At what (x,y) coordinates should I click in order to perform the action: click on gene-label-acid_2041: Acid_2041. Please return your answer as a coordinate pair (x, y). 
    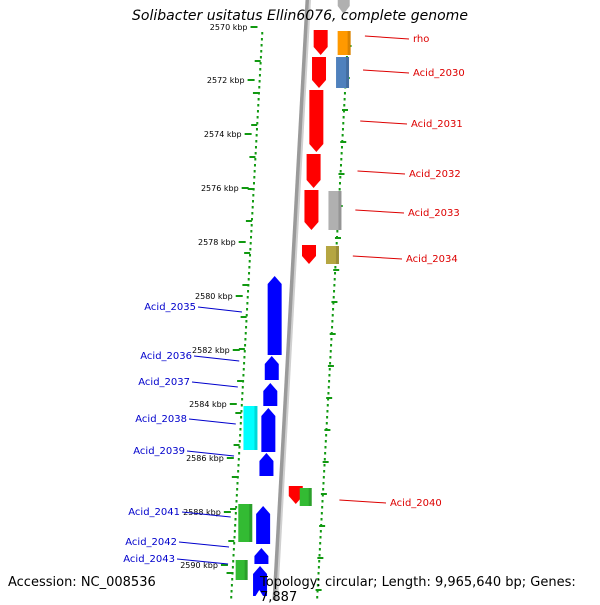
    Looking at the image, I should click on (154, 512).